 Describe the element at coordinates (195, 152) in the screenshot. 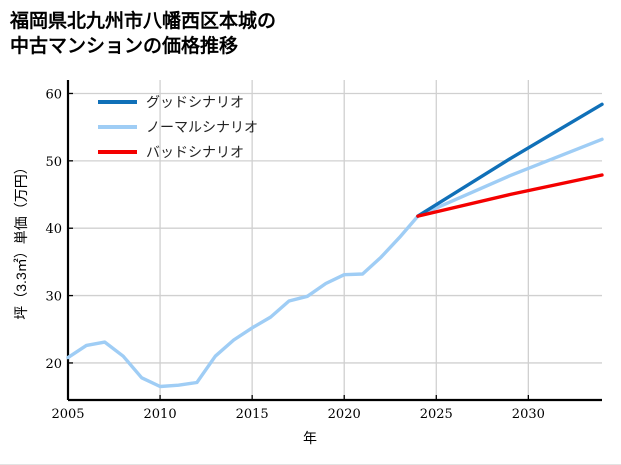

I see `legend-label: バッドシナリオ` at that location.